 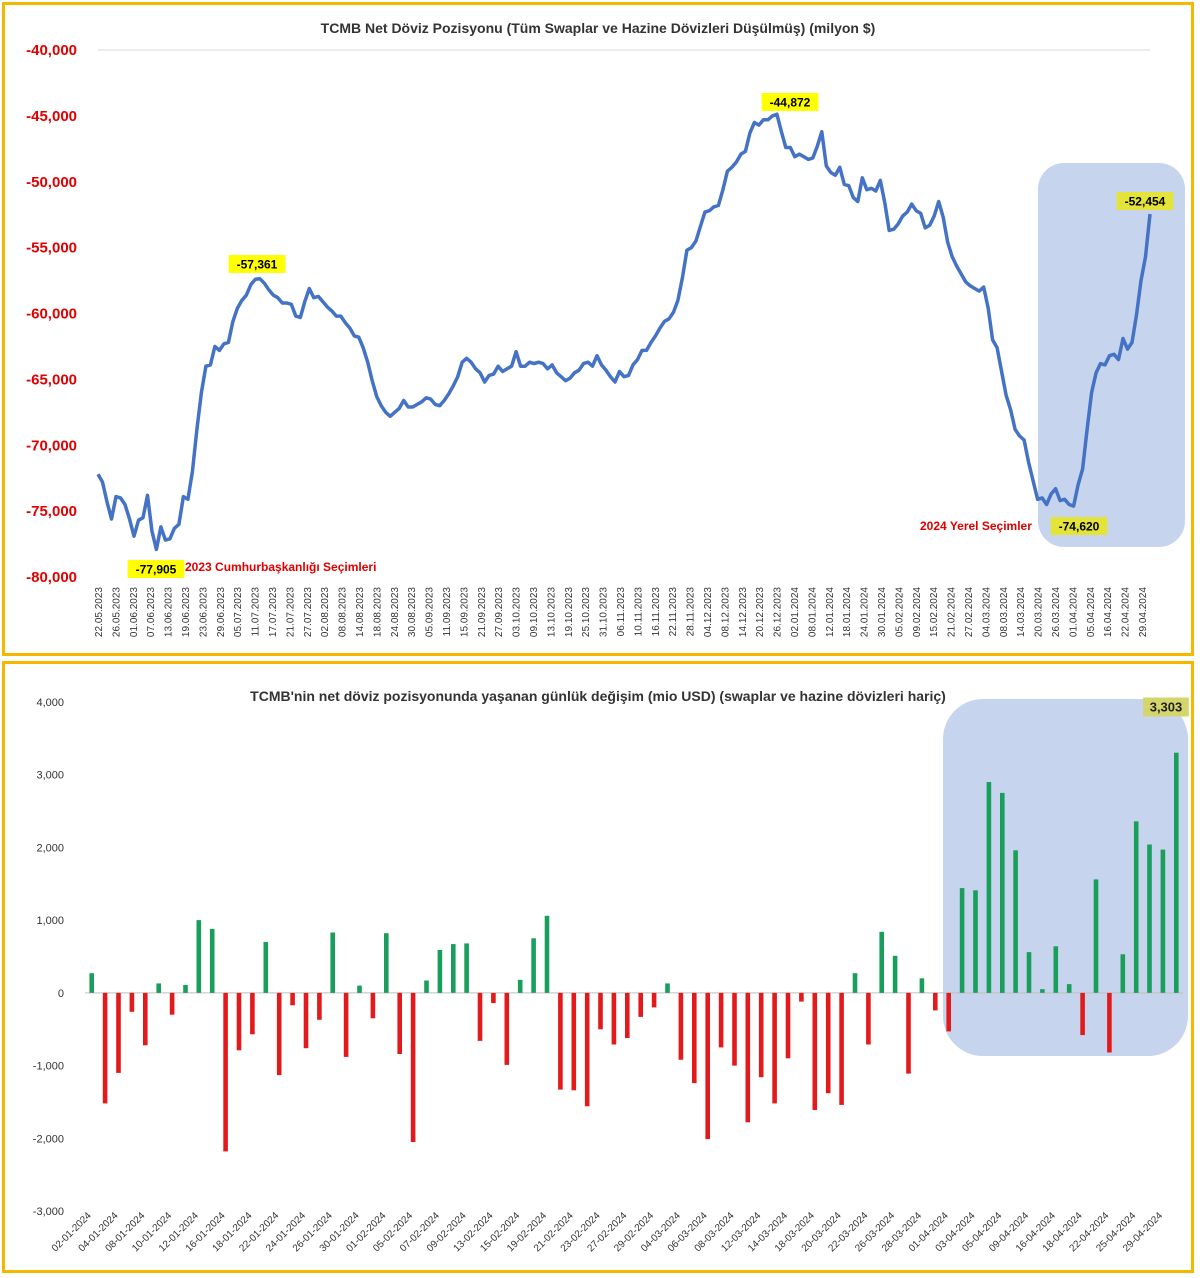 I want to click on annotation-min-2024: -74,620, so click(x=1079, y=526).